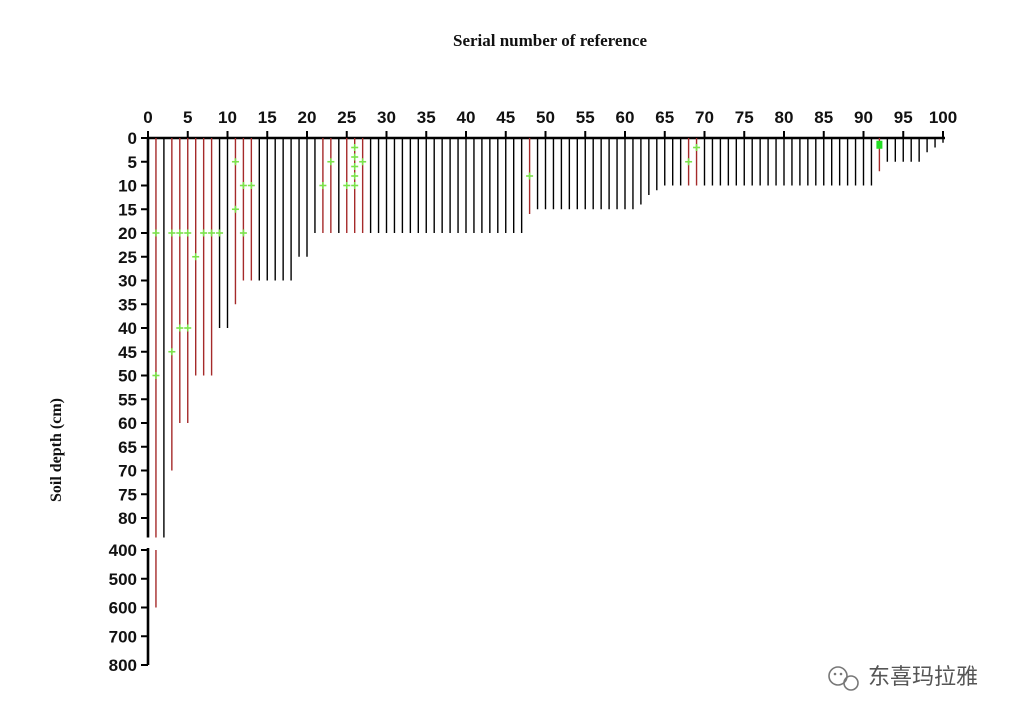 The height and width of the screenshot is (722, 1024). I want to click on highlight-marker, so click(879, 144).